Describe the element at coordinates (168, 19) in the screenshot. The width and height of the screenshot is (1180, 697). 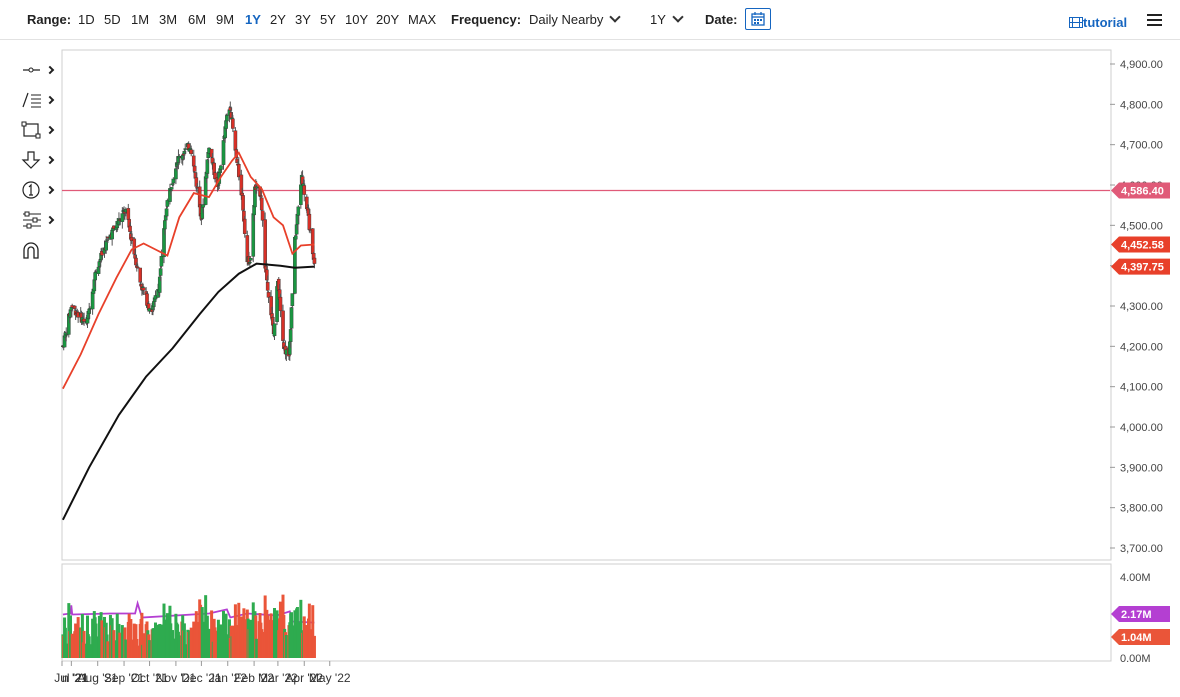
I see `range-3m-button: 3M` at that location.